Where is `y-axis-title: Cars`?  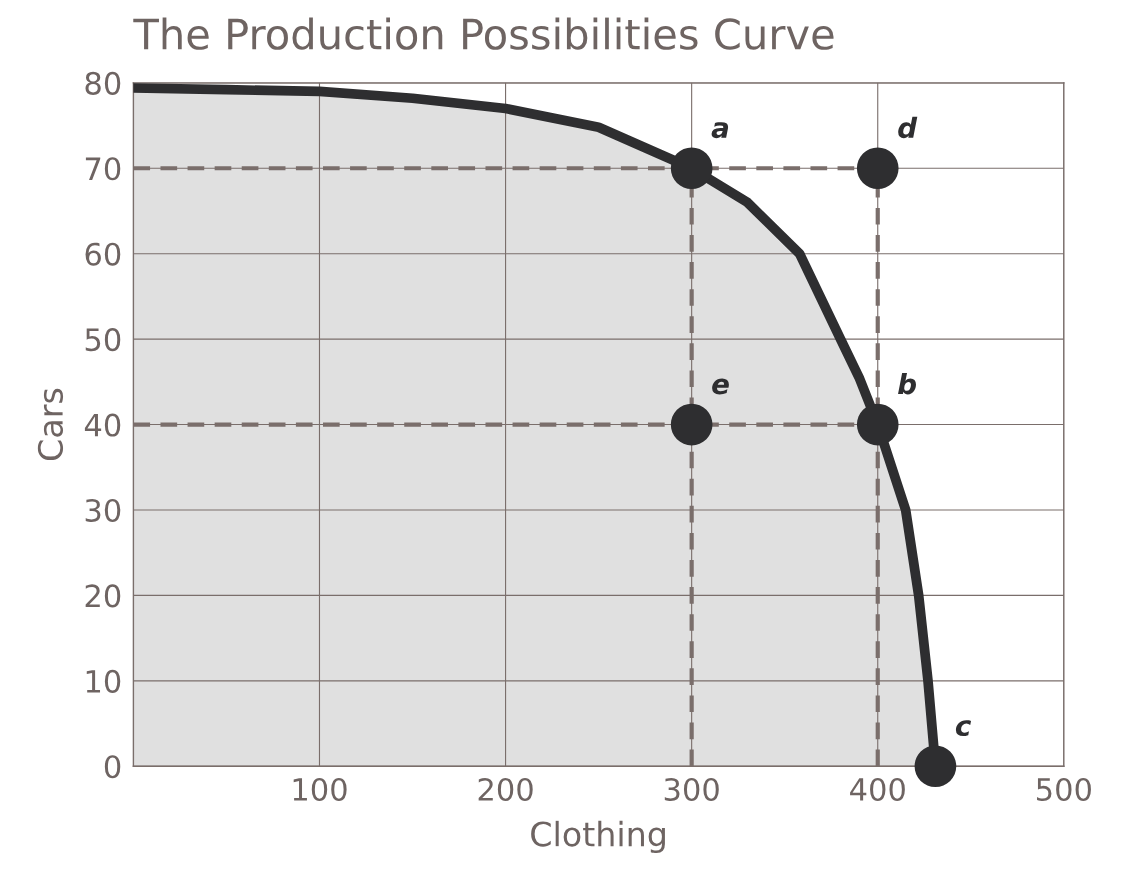
y-axis-title: Cars is located at coordinates (50, 424).